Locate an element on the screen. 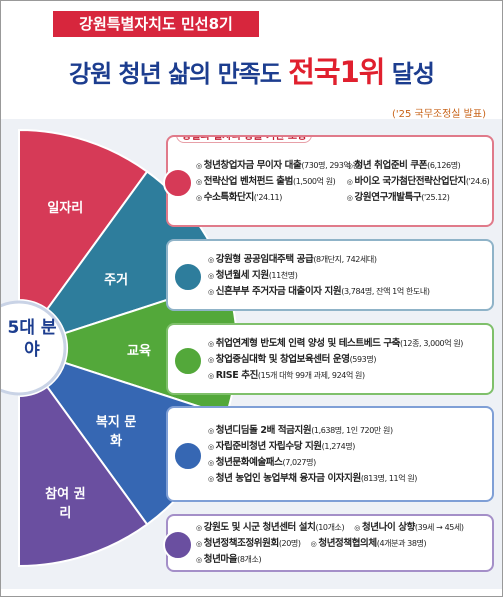 This screenshot has width=503, height=597. panel-item: 전략산업 벤처펀드 출범(1,500억 원) is located at coordinates (271, 182).